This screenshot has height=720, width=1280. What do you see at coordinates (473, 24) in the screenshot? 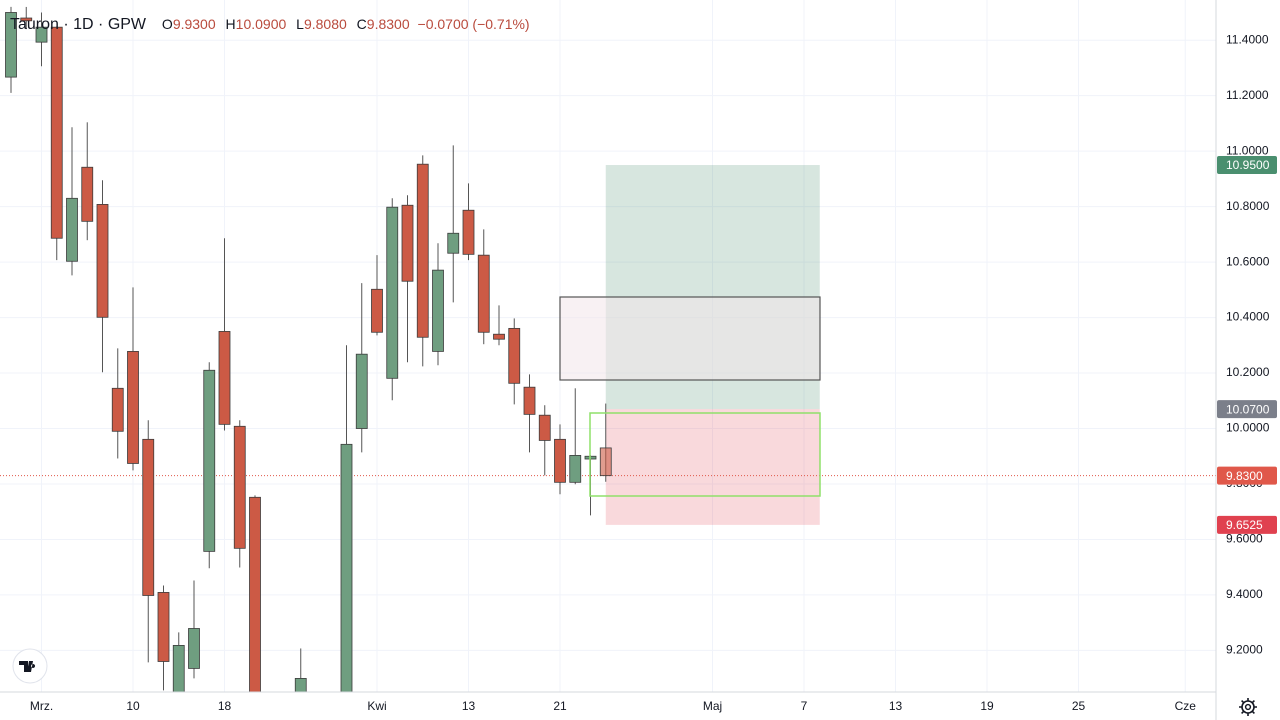
I see `legend-change: −0.0700 (−0.71%)` at bounding box center [473, 24].